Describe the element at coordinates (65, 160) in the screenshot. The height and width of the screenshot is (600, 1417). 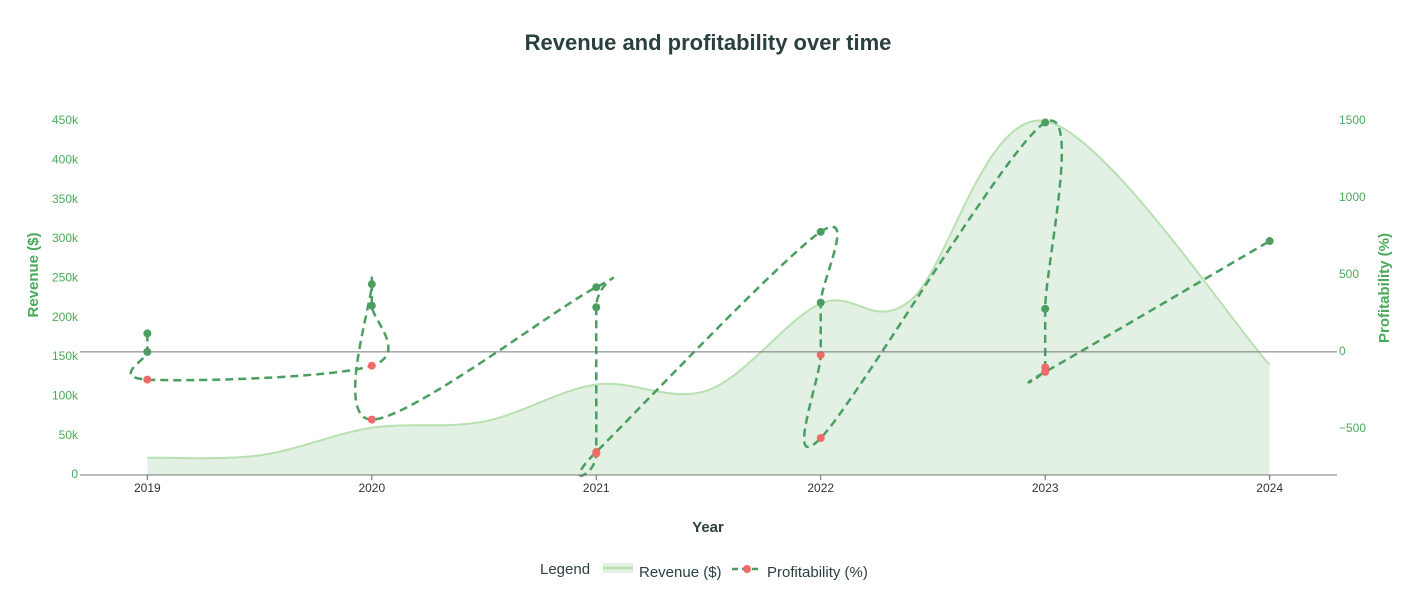
I see `y-tick-label: 400k` at that location.